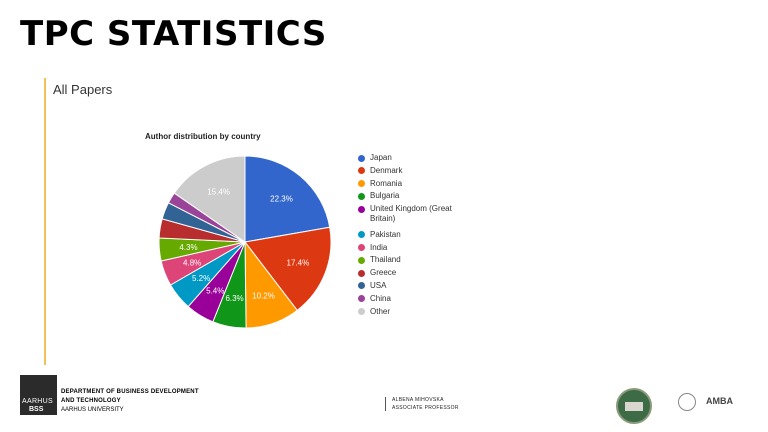 The height and width of the screenshot is (432, 768). Describe the element at coordinates (379, 247) in the screenshot. I see `legend-label: India` at that location.